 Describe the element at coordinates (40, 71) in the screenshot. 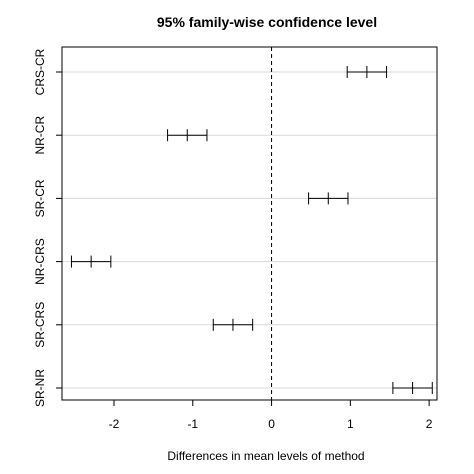

I see `y-tick-label: CRS-CR` at that location.